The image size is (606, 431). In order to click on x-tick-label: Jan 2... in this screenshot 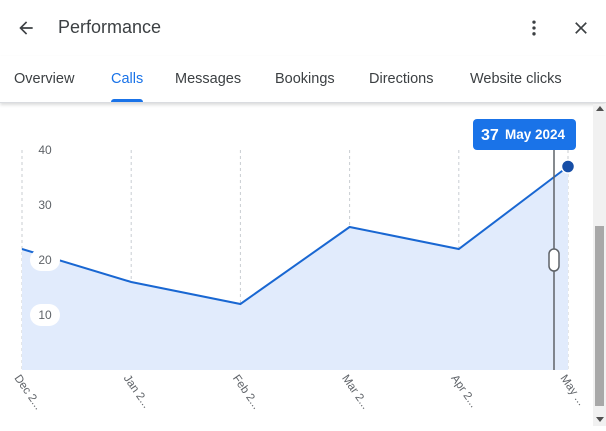, I will do `click(136, 392)`.